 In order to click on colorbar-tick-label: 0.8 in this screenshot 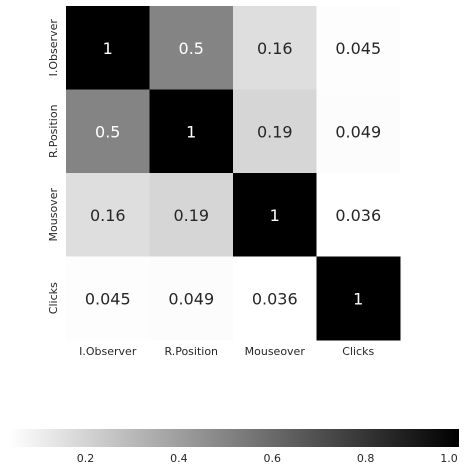, I will do `click(366, 458)`.